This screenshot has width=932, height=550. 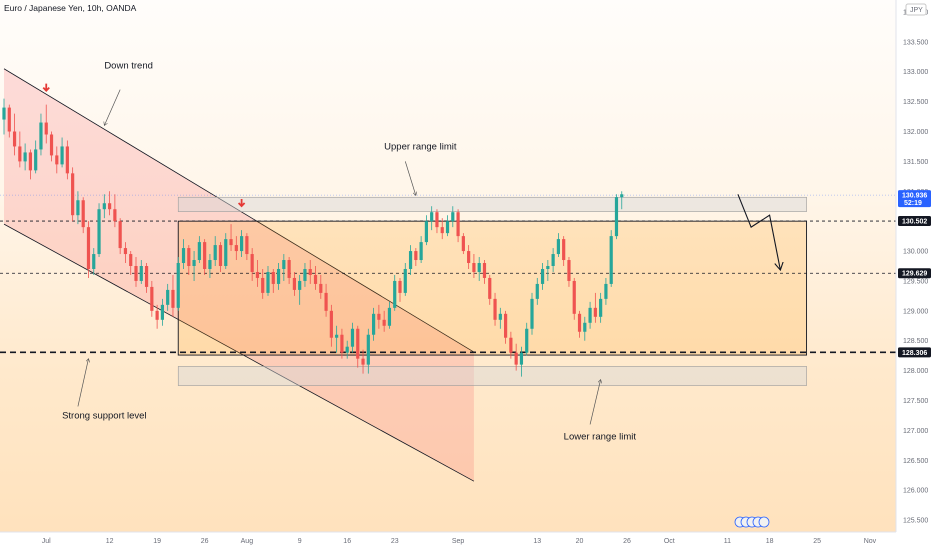 What do you see at coordinates (492, 376) in the screenshot?
I see `lower-range-zone` at bounding box center [492, 376].